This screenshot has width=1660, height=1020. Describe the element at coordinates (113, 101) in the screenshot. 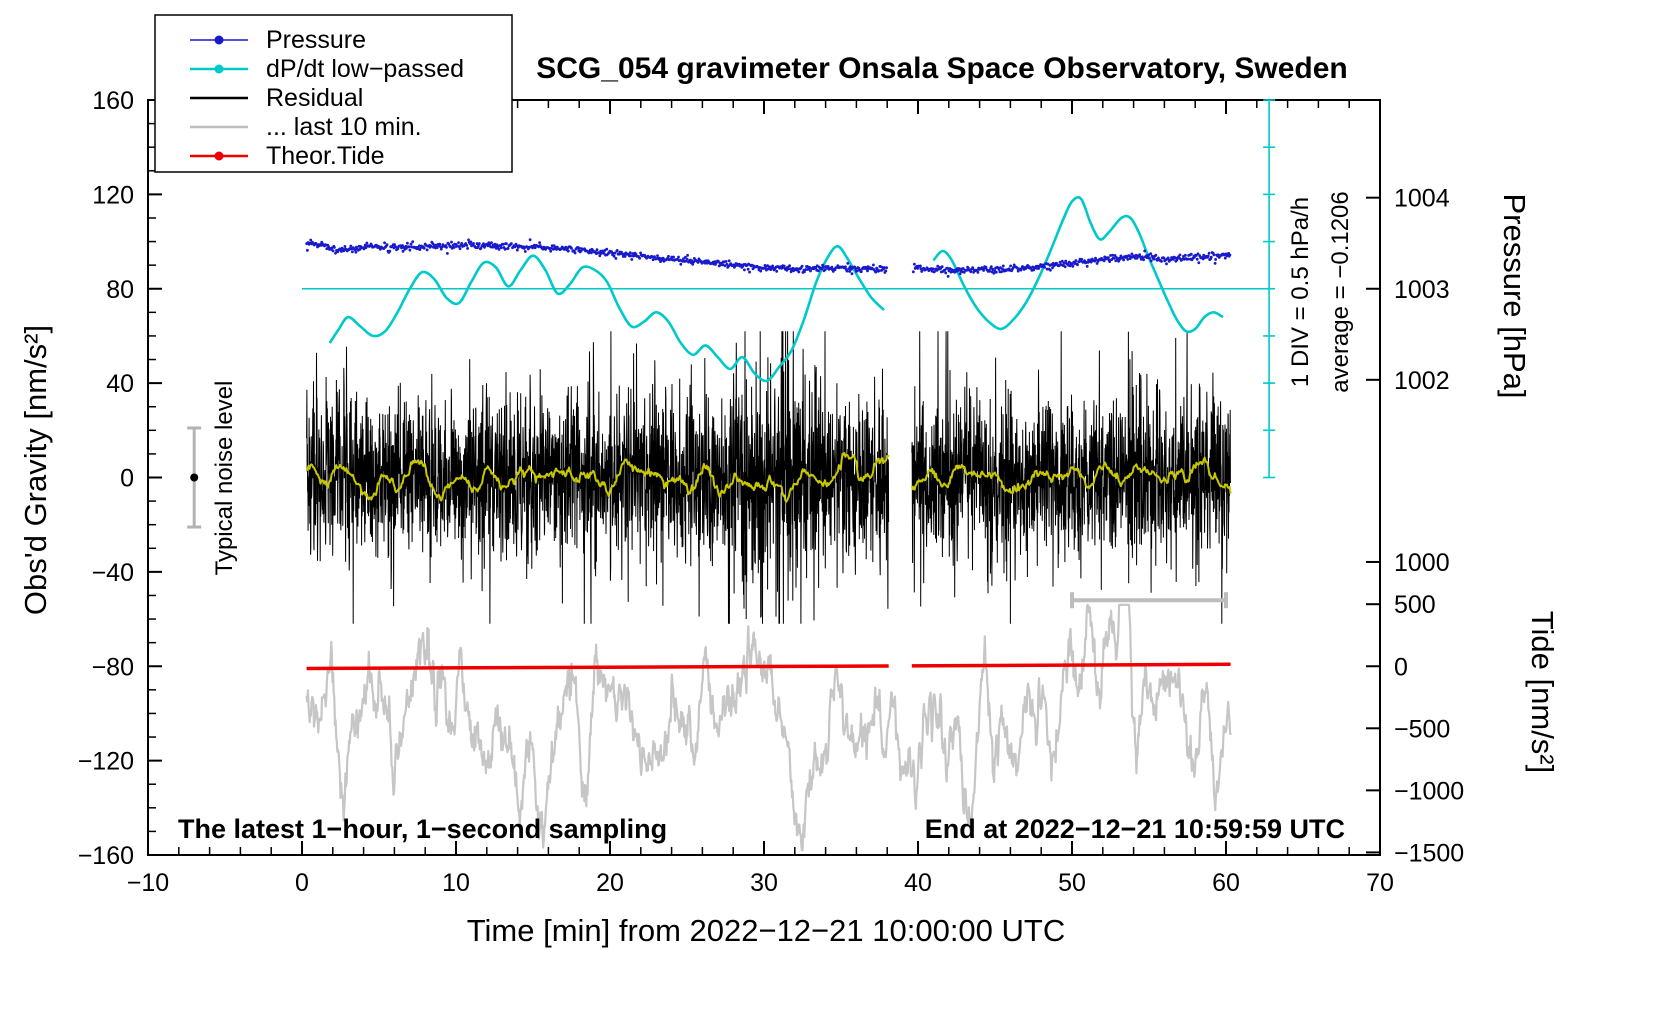

I see `gravity-tick-label: 160` at that location.